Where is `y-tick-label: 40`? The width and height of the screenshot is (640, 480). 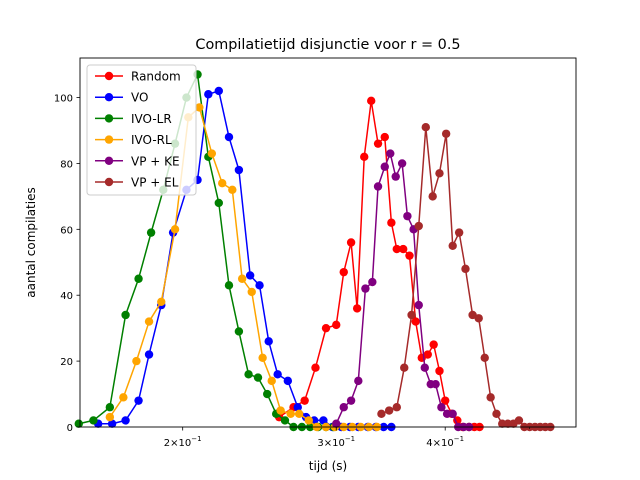
y-tick-label: 40 is located at coordinates (66, 296).